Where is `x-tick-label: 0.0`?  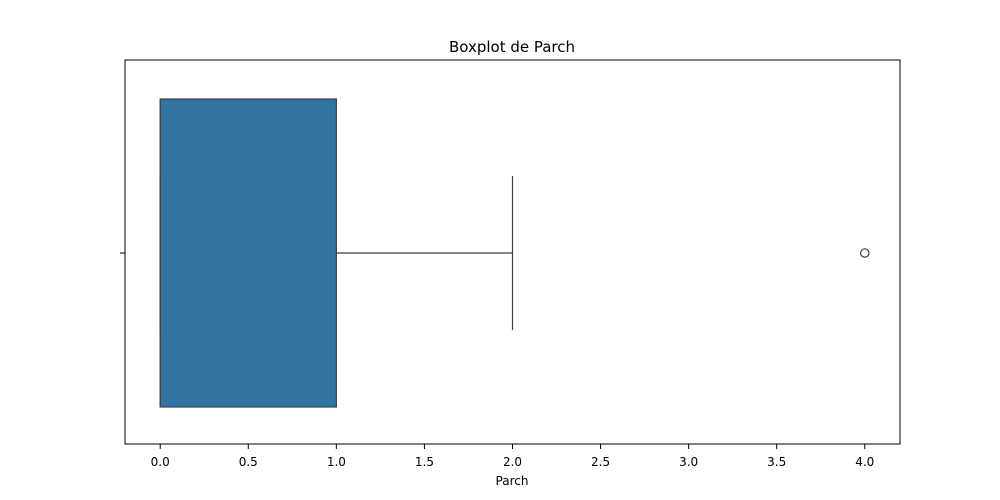
x-tick-label: 0.0 is located at coordinates (160, 462).